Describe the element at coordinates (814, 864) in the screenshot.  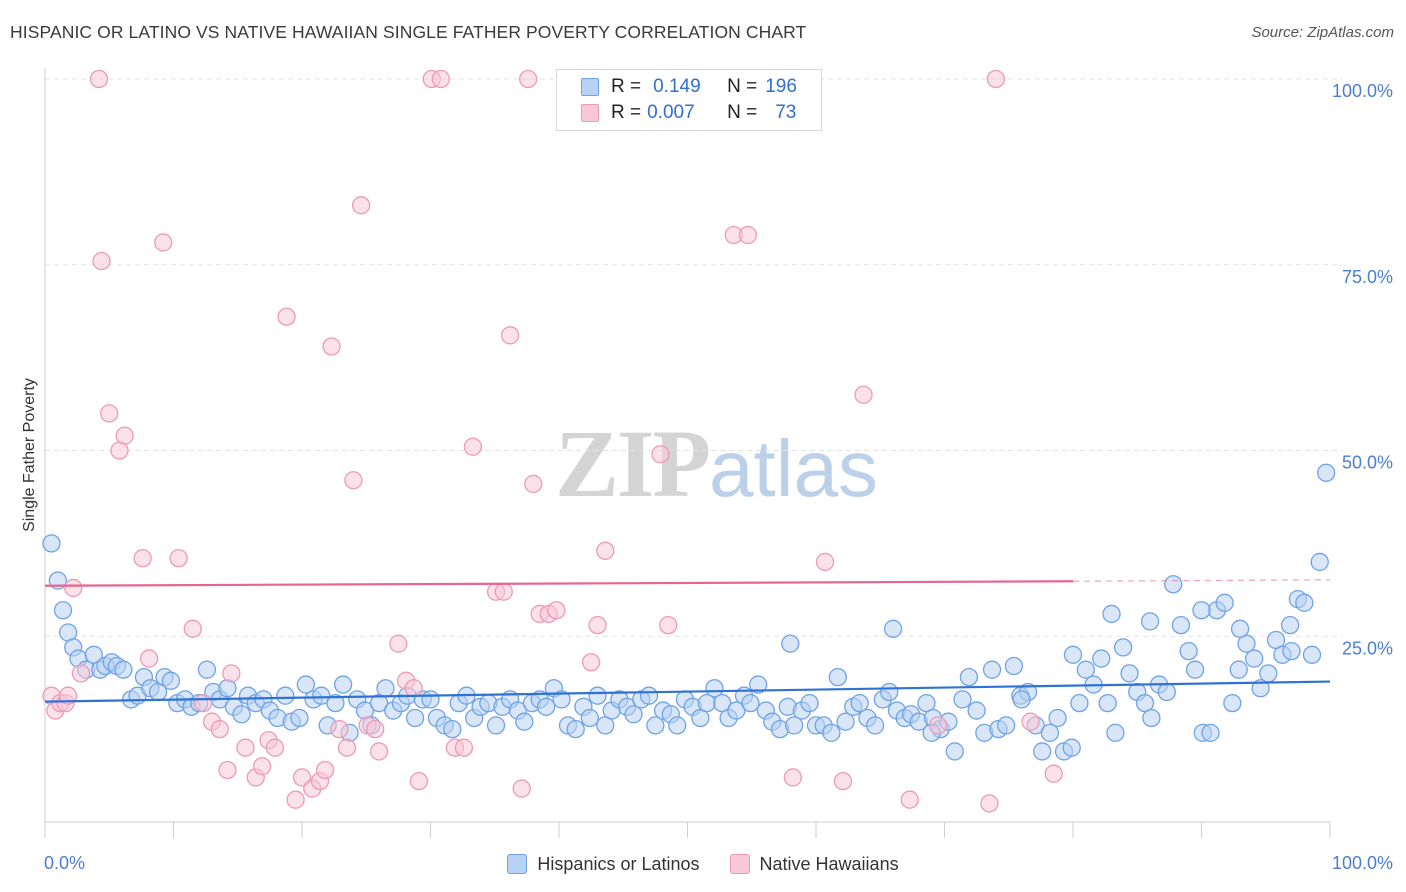
I see `series-legend-hawaiian: Native Hawaiians` at that location.